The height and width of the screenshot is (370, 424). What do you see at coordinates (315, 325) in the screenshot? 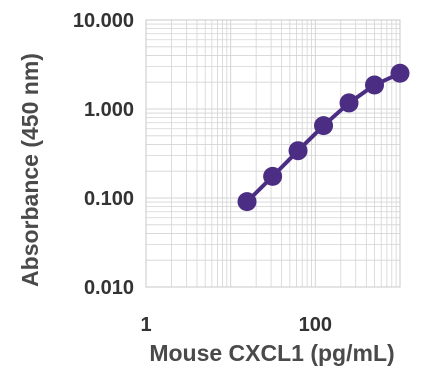
I see `x-tick-label: 100` at bounding box center [315, 325].